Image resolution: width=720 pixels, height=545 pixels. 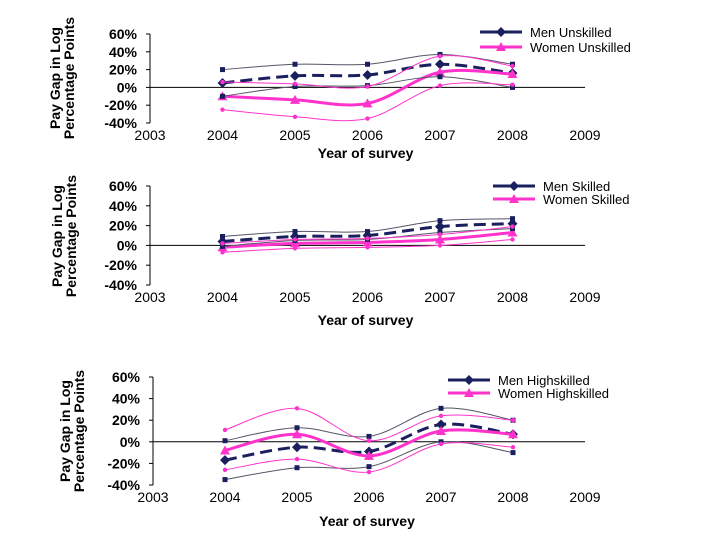 What do you see at coordinates (367, 71) in the screenshot?
I see `series-women-unskilled-upper` at bounding box center [367, 71].